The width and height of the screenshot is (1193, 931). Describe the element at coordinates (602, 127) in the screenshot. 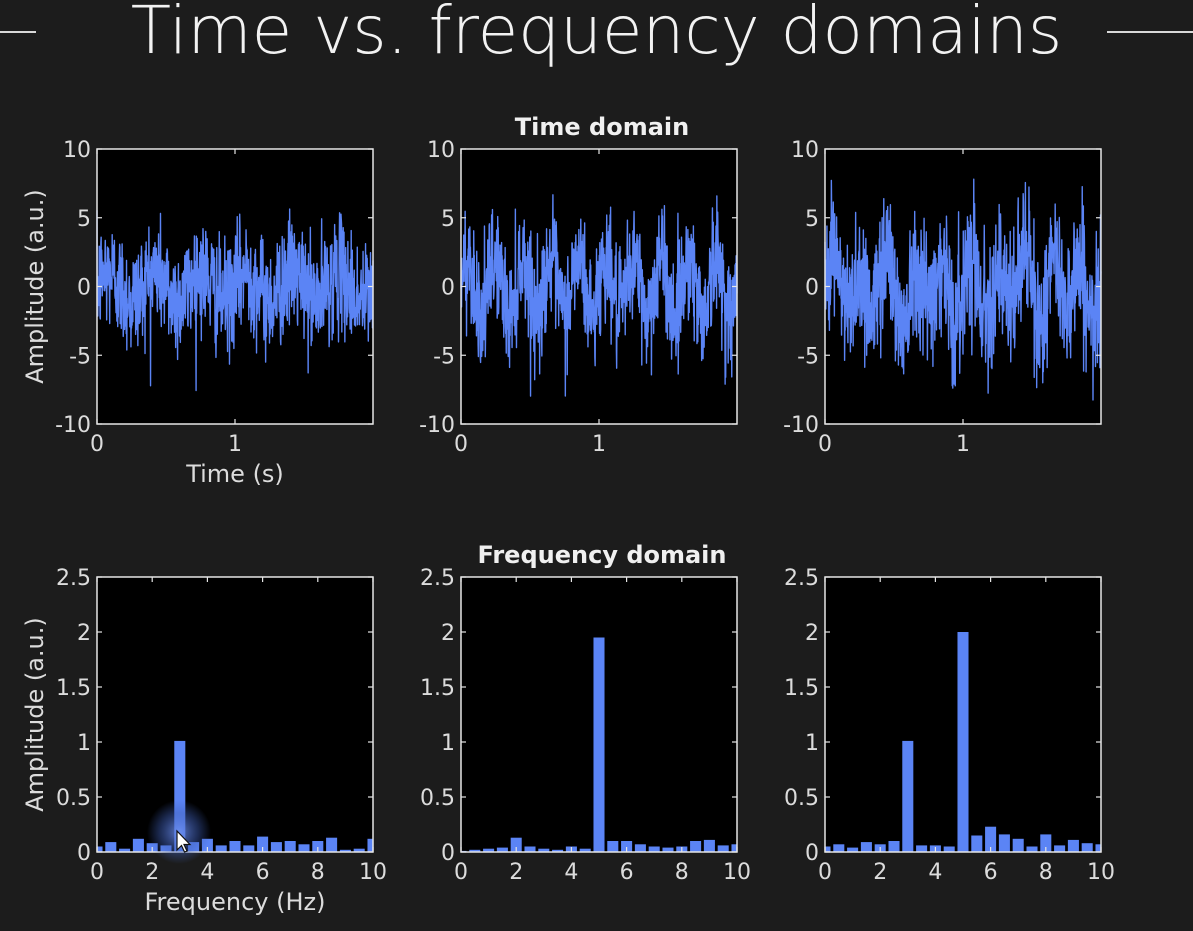

I see `time-domain-title: Time domain` at that location.